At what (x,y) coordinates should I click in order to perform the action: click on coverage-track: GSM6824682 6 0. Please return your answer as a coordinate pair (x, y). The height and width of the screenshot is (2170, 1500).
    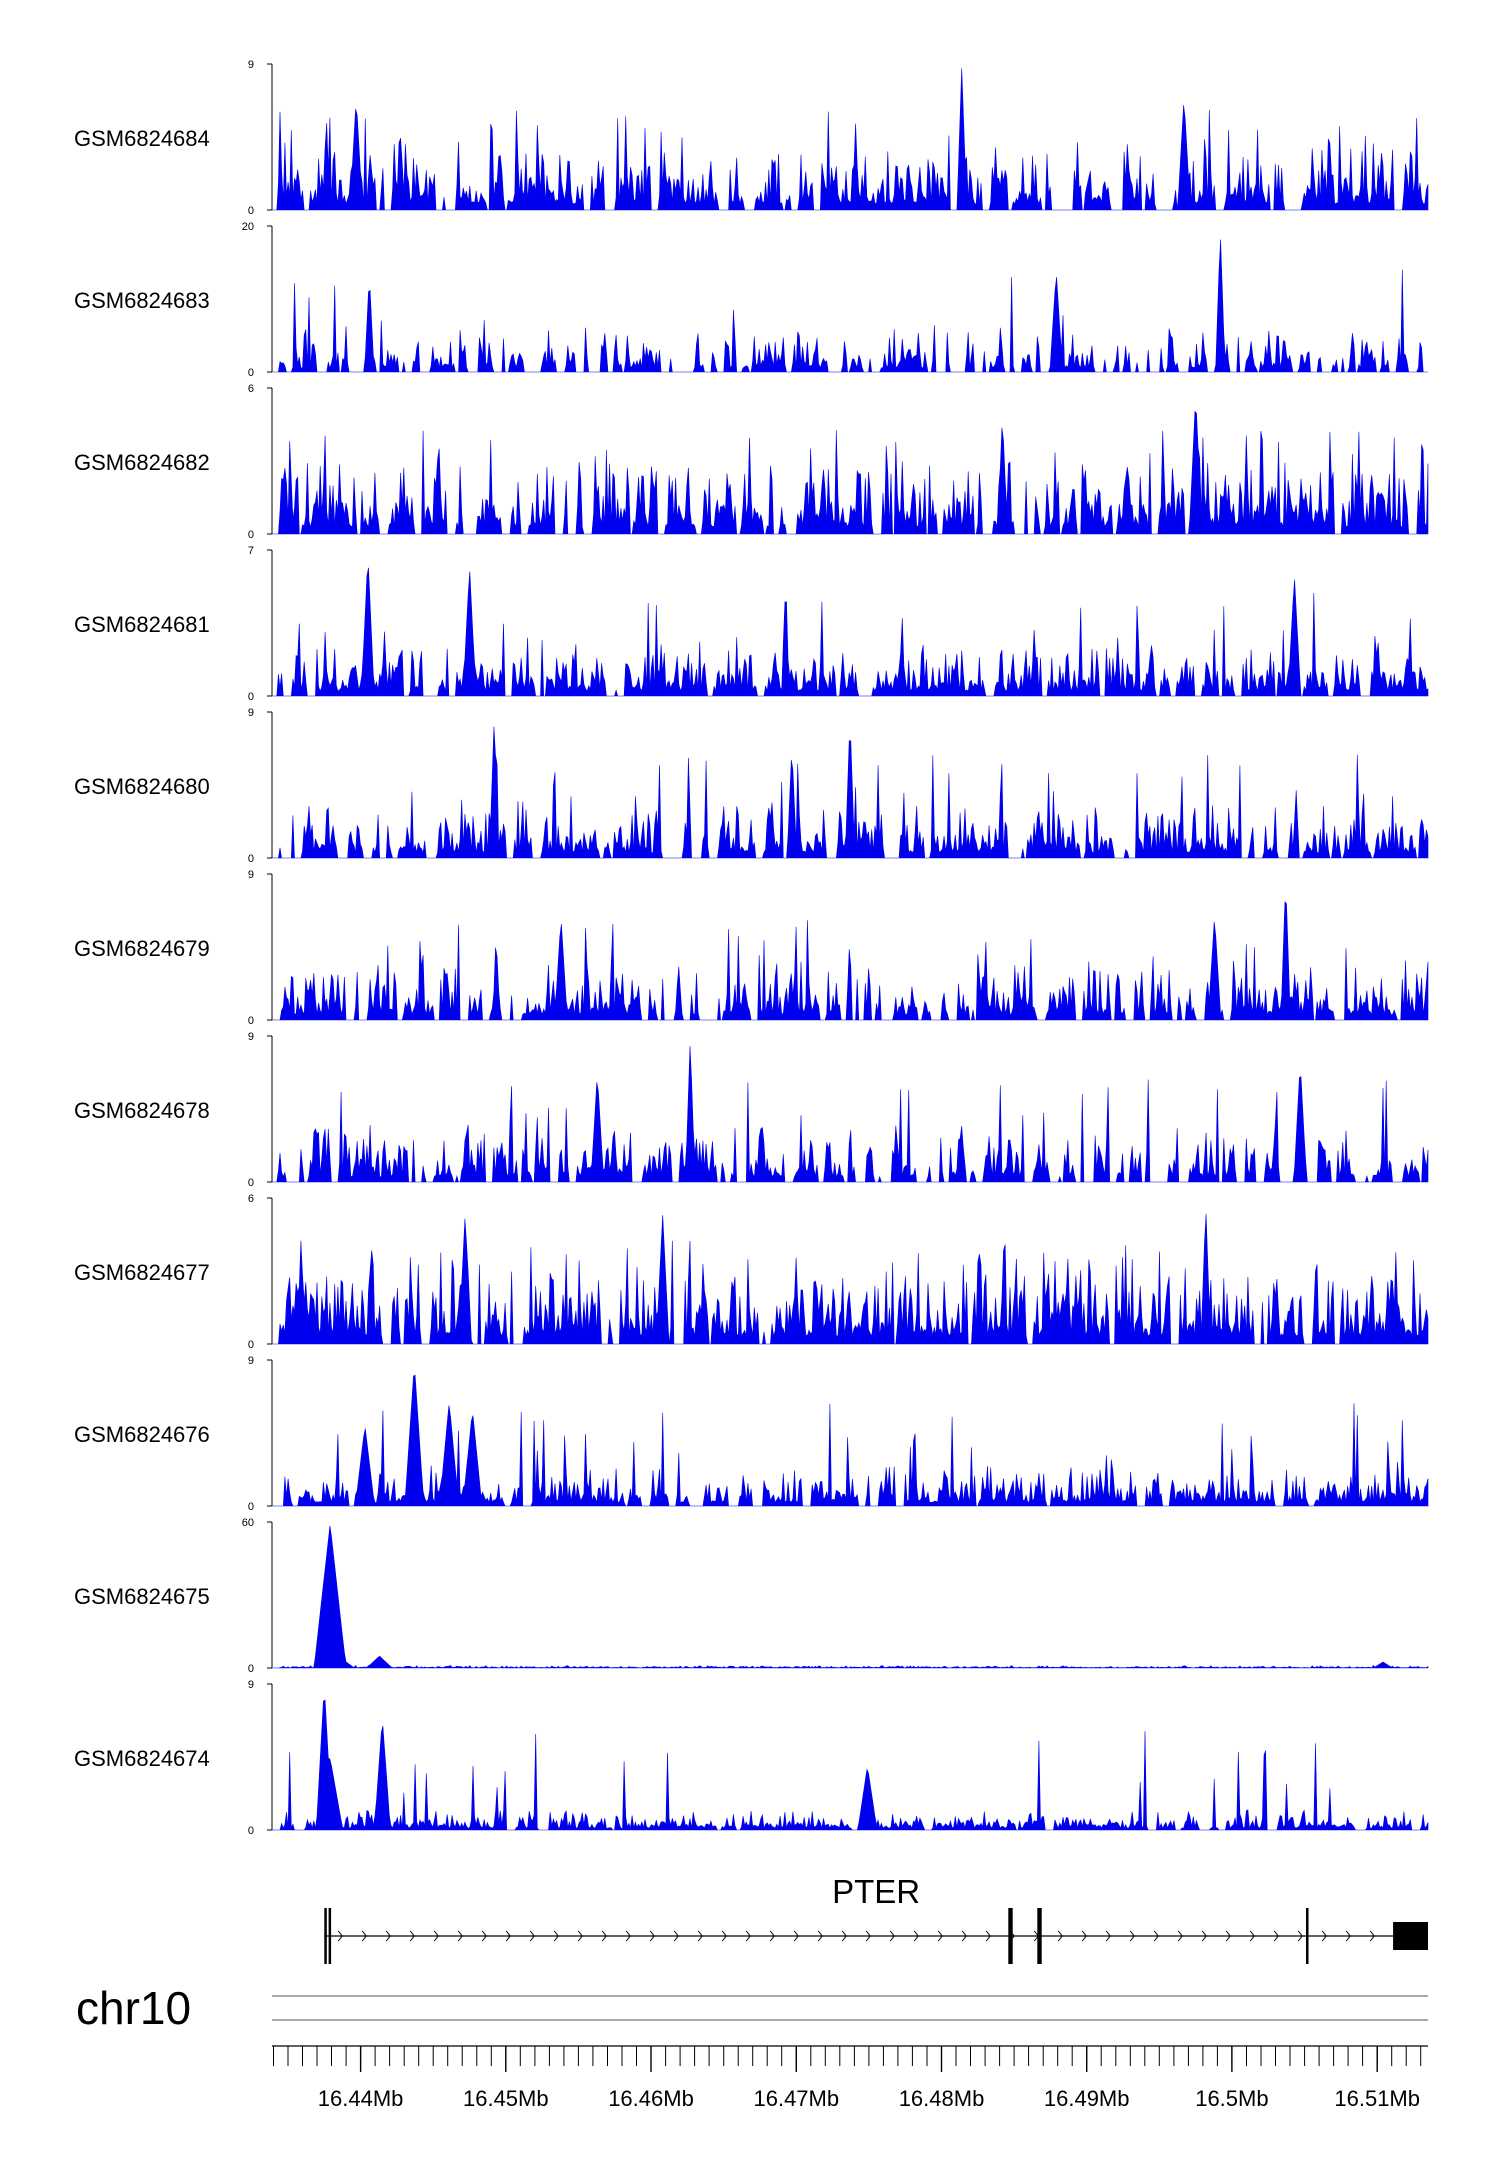
    Looking at the image, I should click on (751, 462).